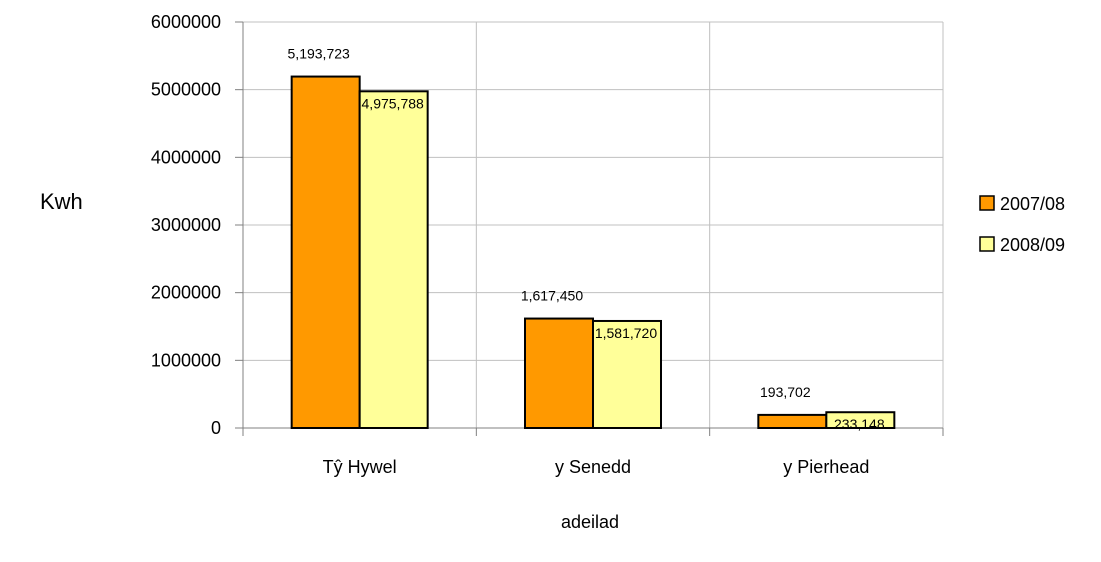  What do you see at coordinates (186, 22) in the screenshot?
I see `y-tick-label: 6000000` at bounding box center [186, 22].